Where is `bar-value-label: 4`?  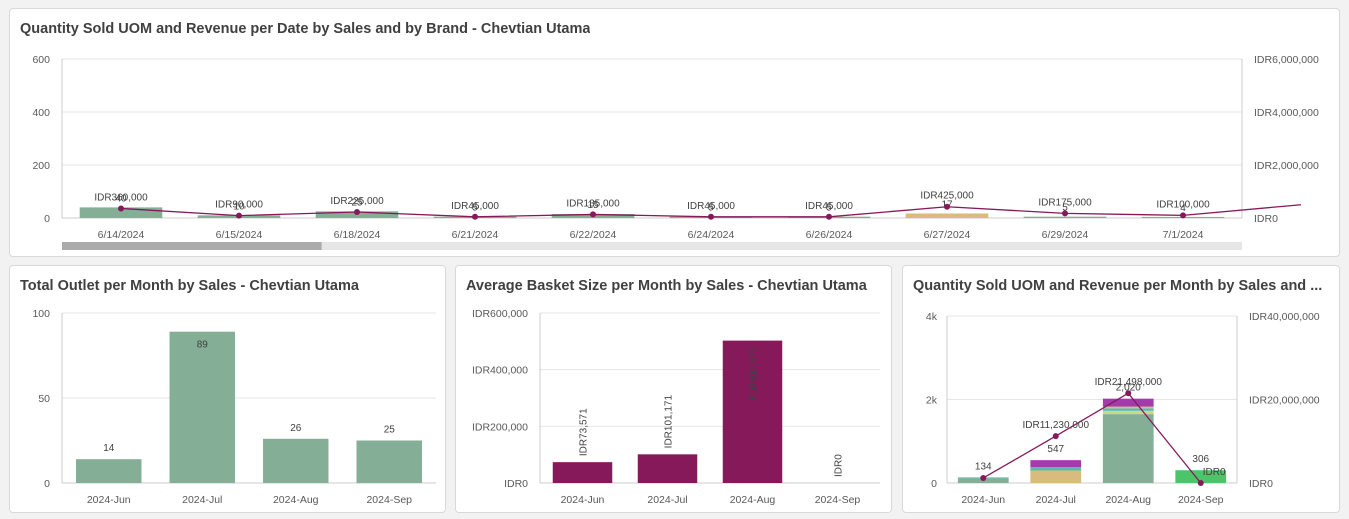
bar-value-label: 4 is located at coordinates (1183, 208).